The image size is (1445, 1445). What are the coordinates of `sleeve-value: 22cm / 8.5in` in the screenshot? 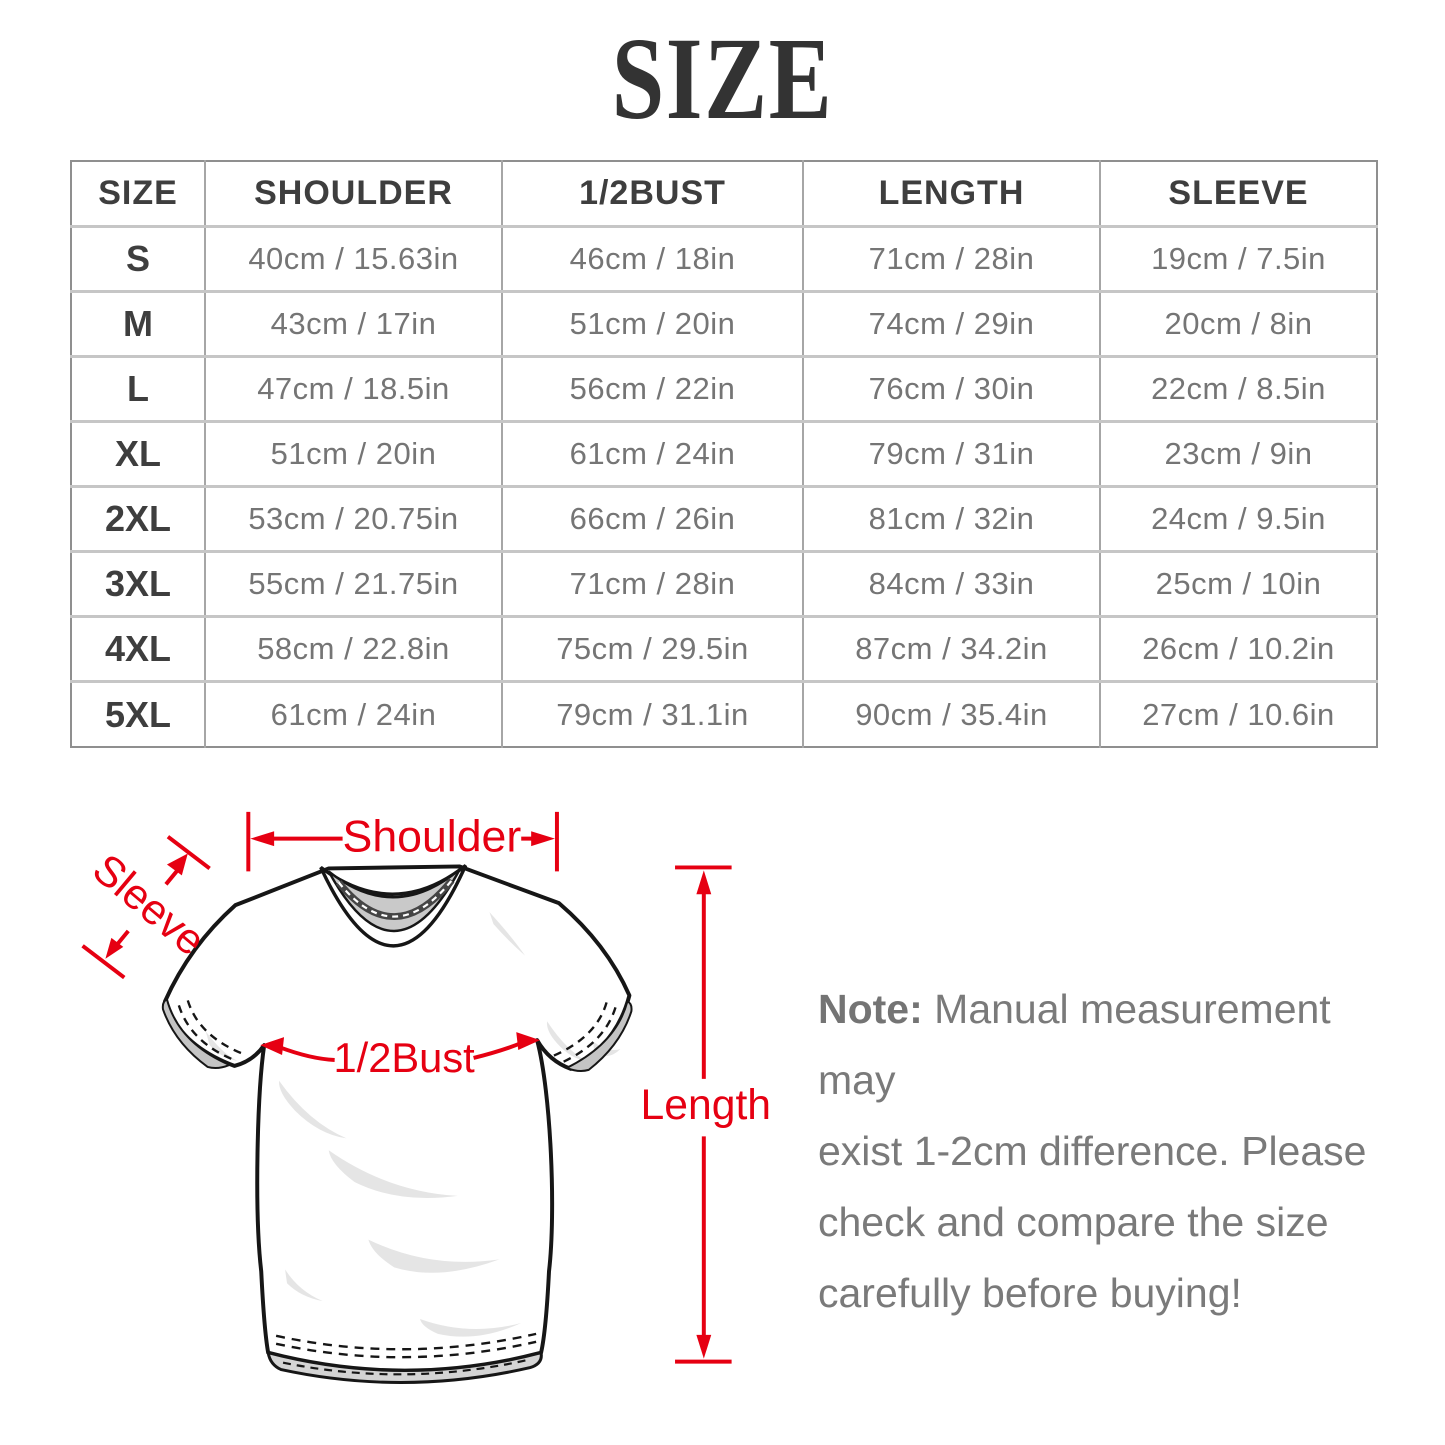 It's located at (1238, 388).